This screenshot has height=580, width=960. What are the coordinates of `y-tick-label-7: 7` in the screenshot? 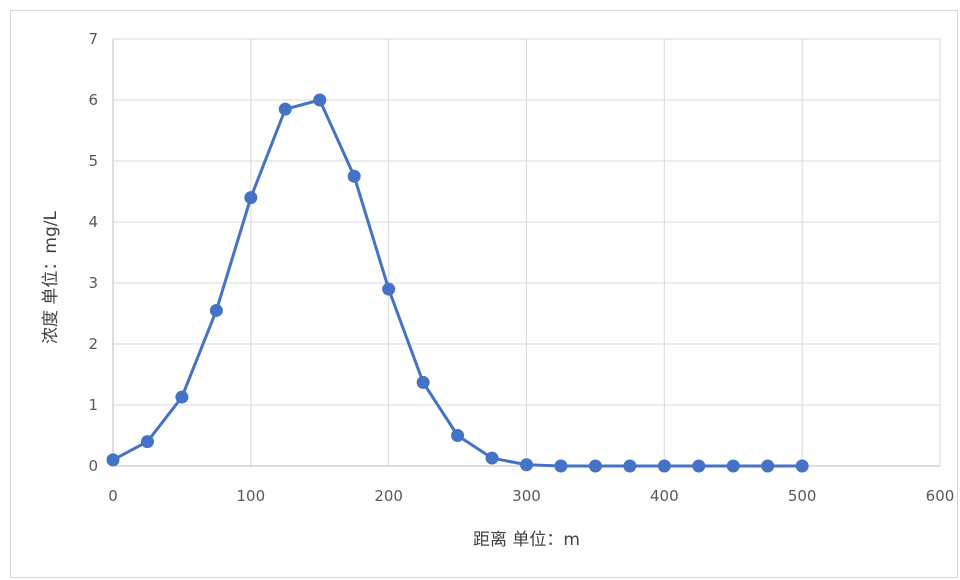 It's located at (93, 39).